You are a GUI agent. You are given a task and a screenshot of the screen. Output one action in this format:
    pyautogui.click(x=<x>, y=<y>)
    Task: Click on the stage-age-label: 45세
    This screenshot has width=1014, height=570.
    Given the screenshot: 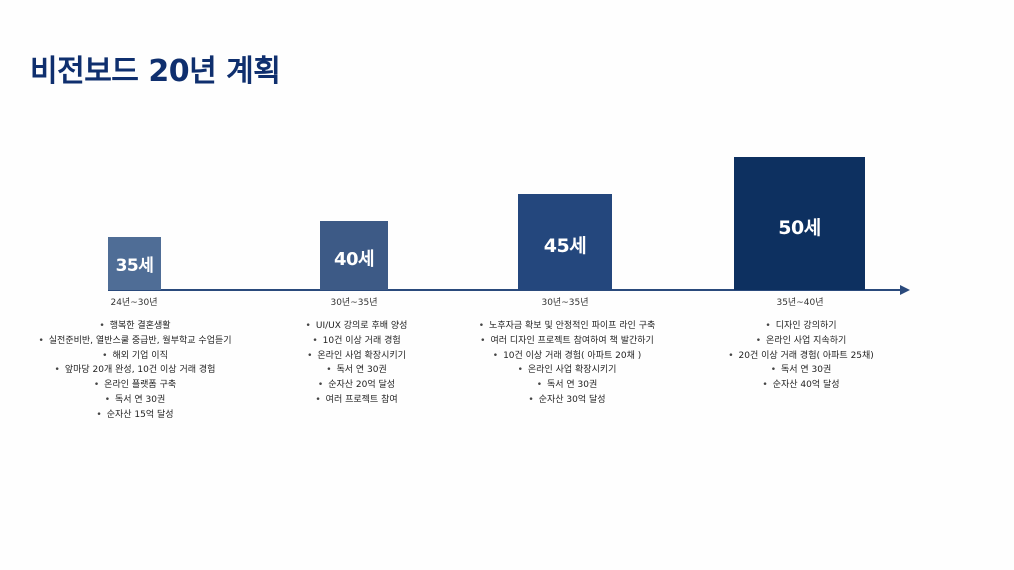 What is the action you would take?
    pyautogui.click(x=565, y=246)
    